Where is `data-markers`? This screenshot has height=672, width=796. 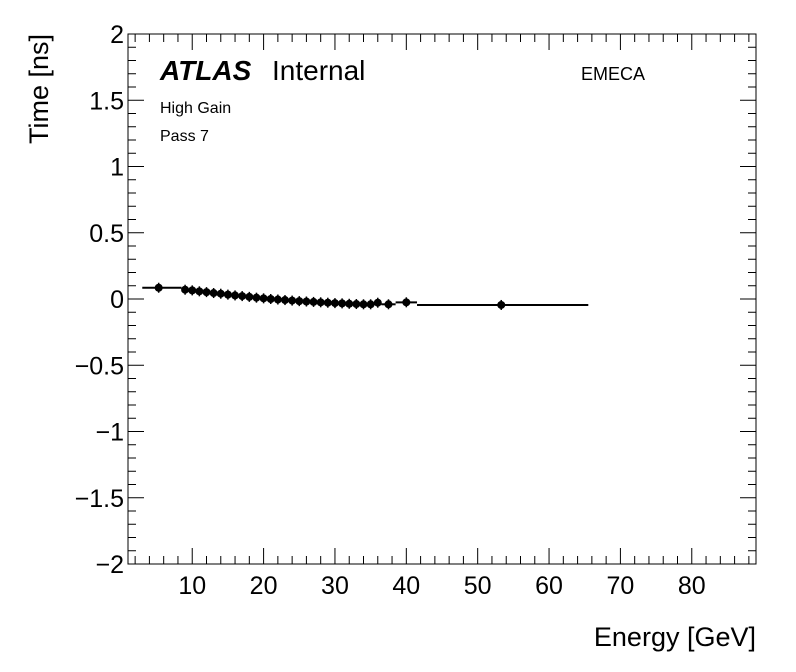
data-markers is located at coordinates (365, 296).